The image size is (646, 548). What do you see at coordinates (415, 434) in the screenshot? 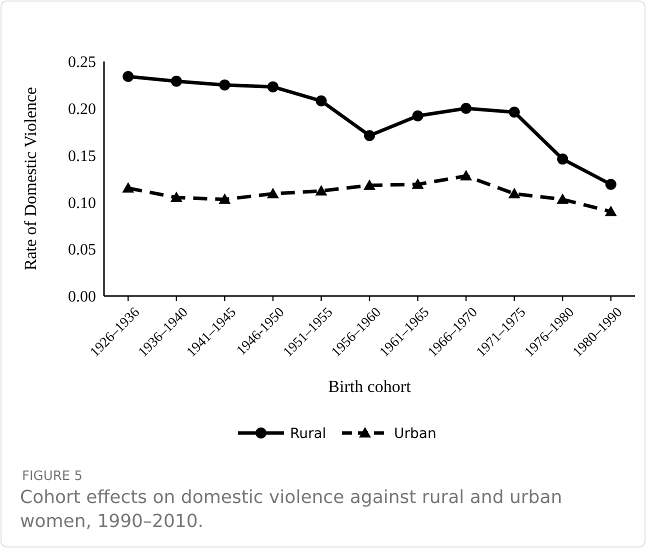
I see `legend-label: Urban` at bounding box center [415, 434].